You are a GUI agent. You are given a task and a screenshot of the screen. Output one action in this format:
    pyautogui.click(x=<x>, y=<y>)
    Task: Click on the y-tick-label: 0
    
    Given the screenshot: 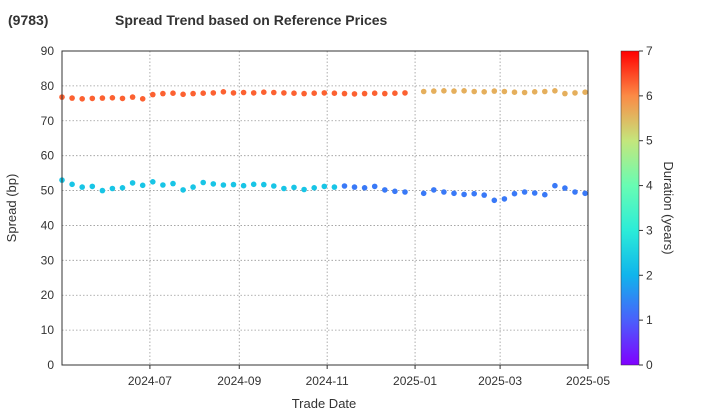 What is the action you would take?
    pyautogui.click(x=50, y=365)
    